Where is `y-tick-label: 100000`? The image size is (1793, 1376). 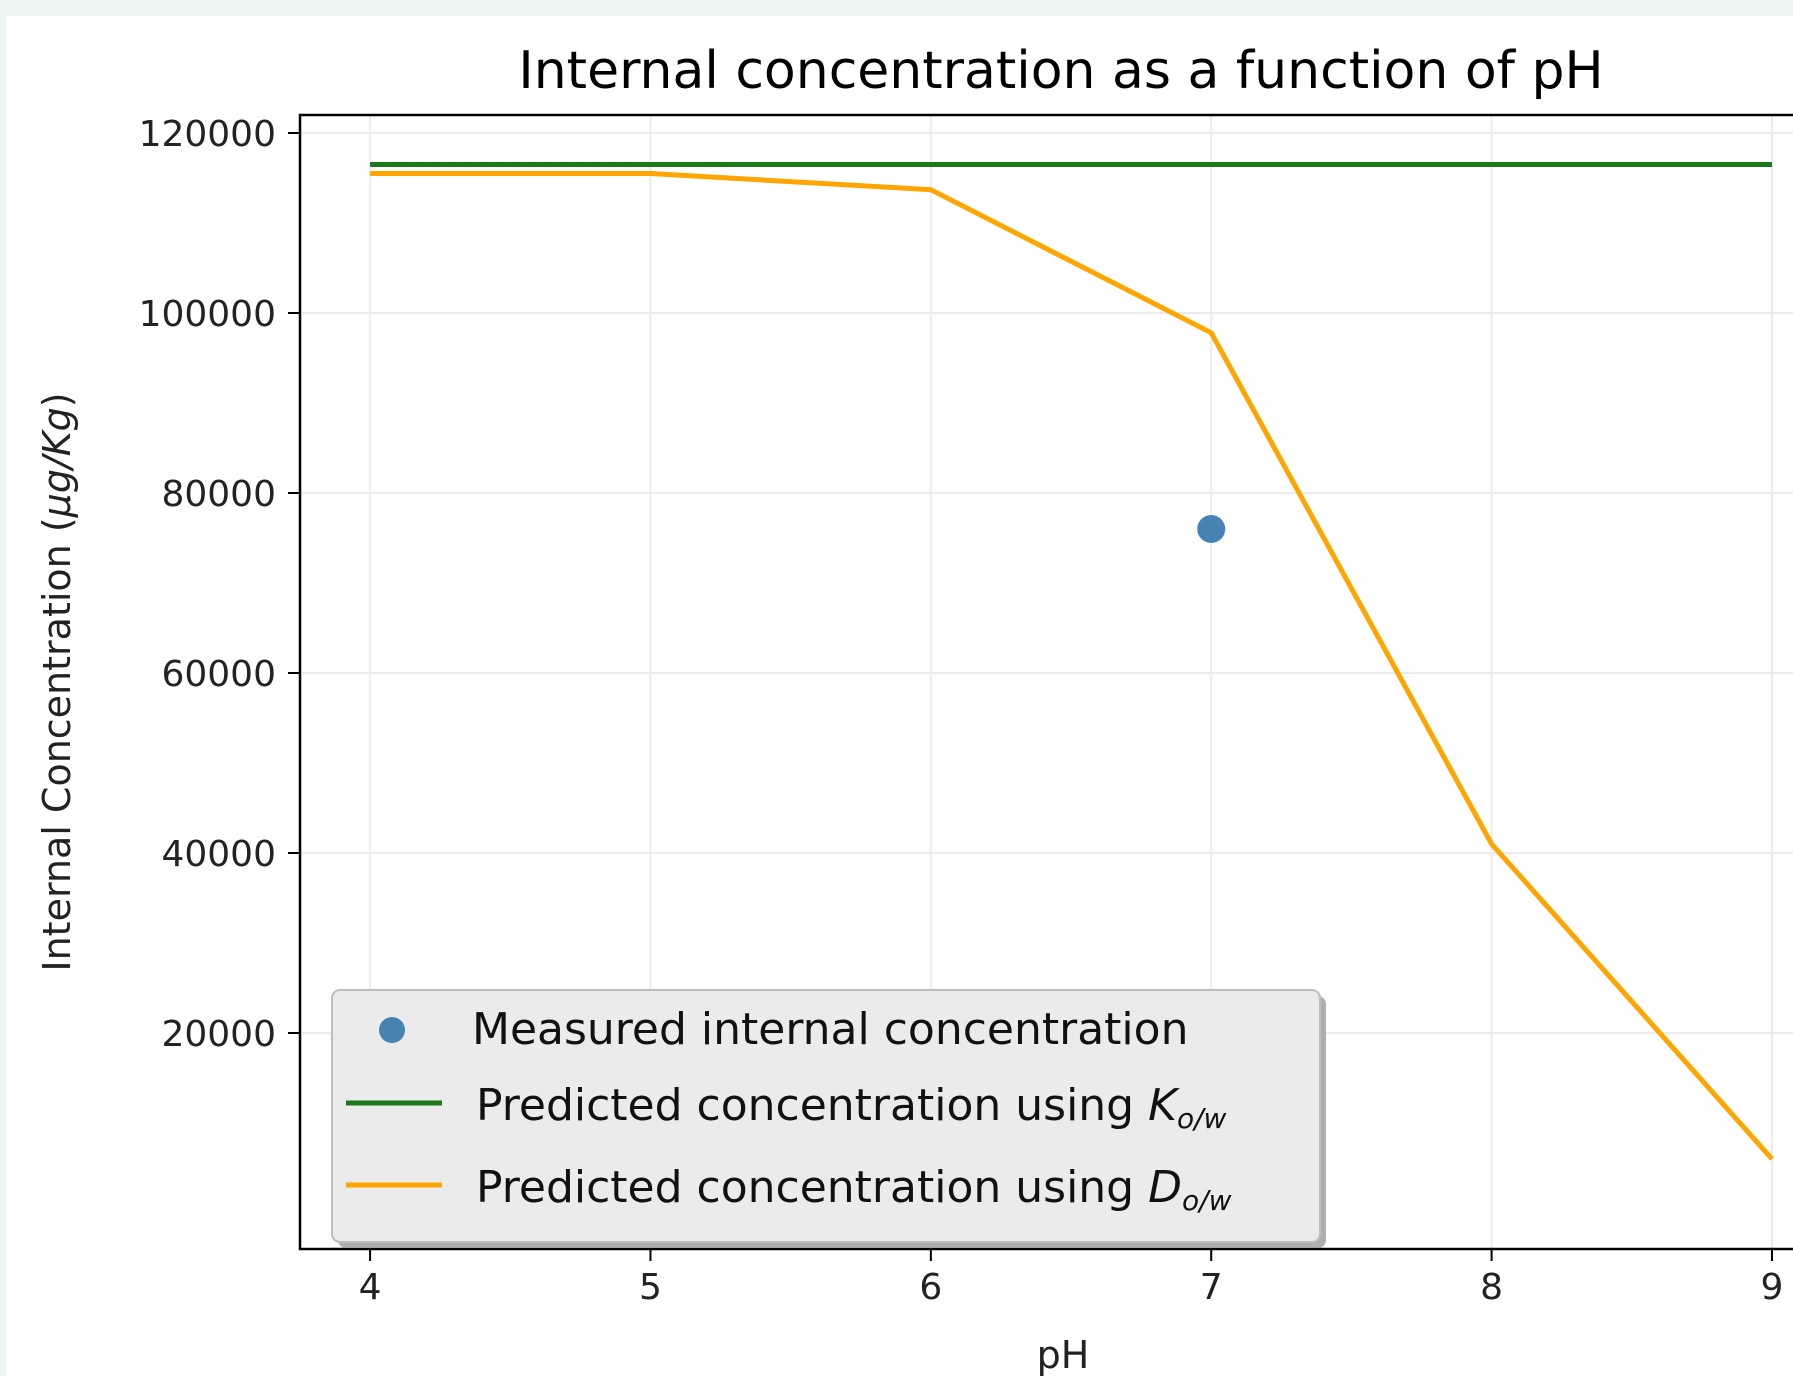
y-tick-label: 100000 is located at coordinates (207, 314).